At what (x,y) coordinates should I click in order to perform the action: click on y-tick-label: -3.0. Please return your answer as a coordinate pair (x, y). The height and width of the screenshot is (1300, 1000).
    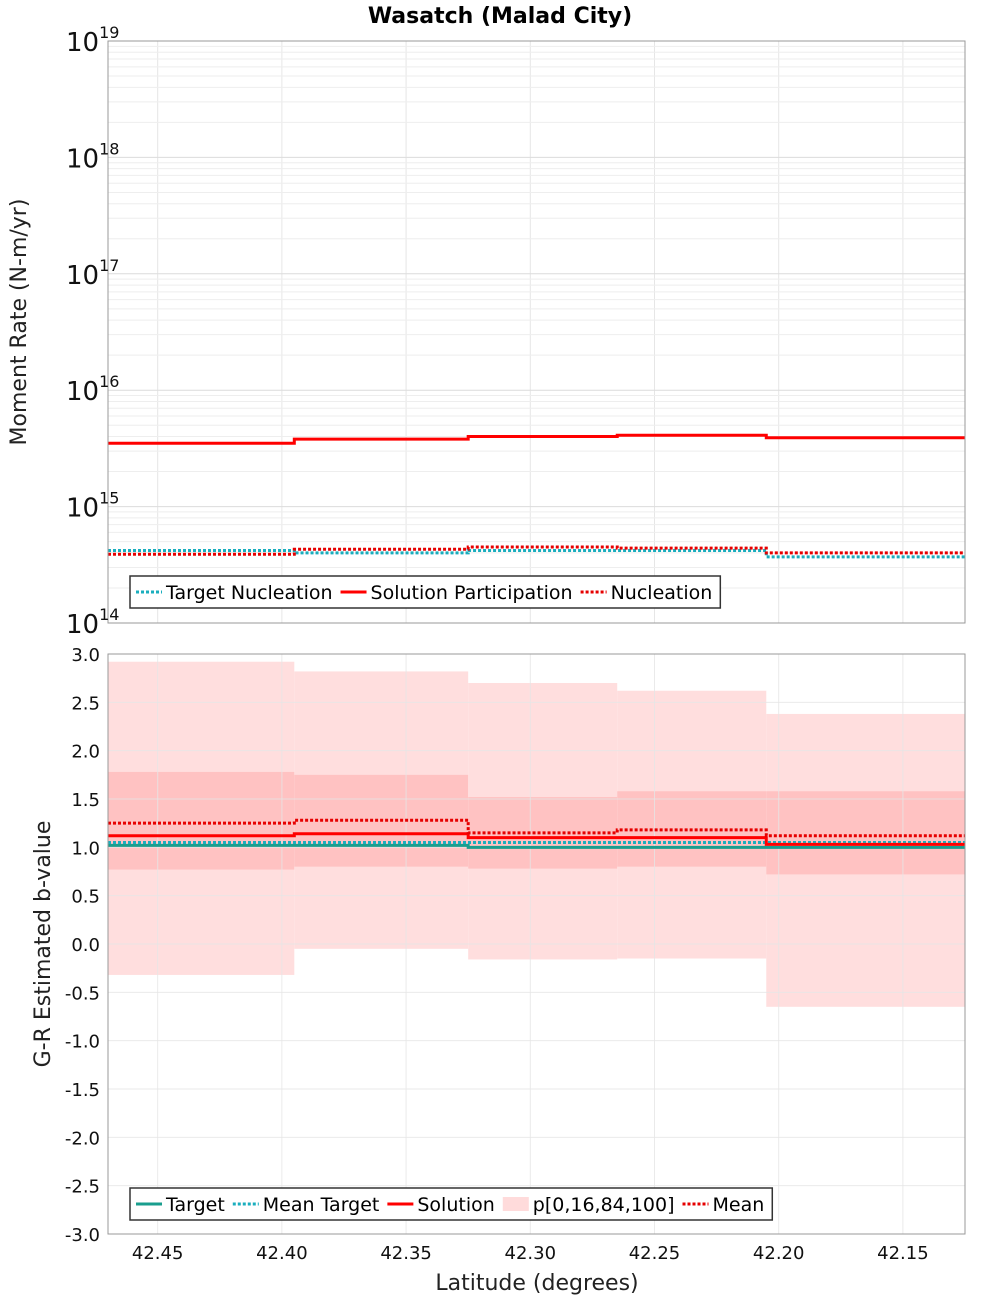
    Looking at the image, I should click on (82, 1235).